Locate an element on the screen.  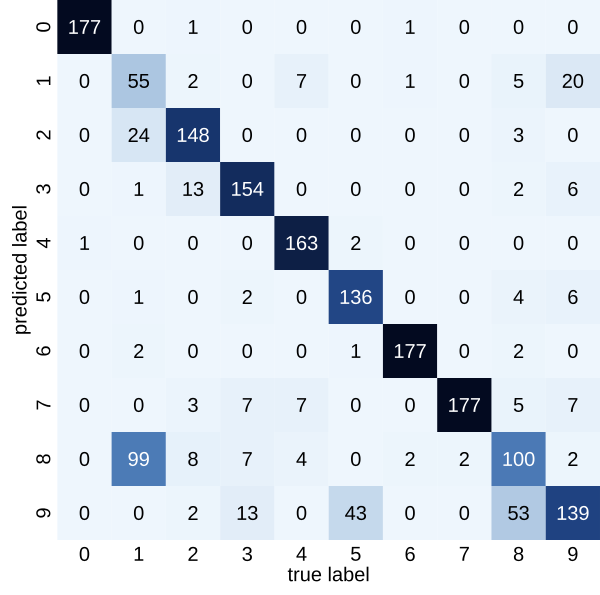
data-label: 154 is located at coordinates (248, 189).